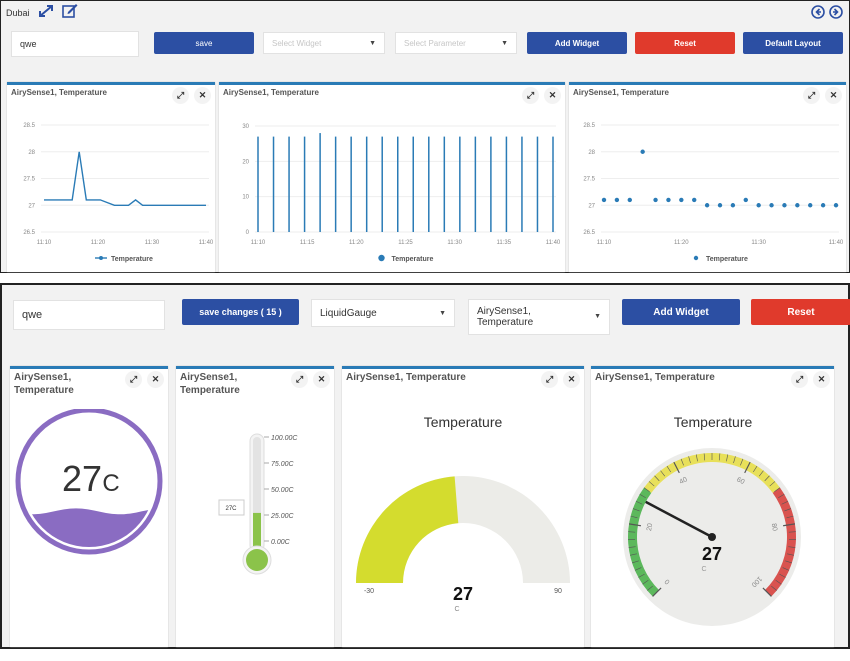 The image size is (850, 661). I want to click on widget-select-placeholder: Select Widget, so click(297, 43).